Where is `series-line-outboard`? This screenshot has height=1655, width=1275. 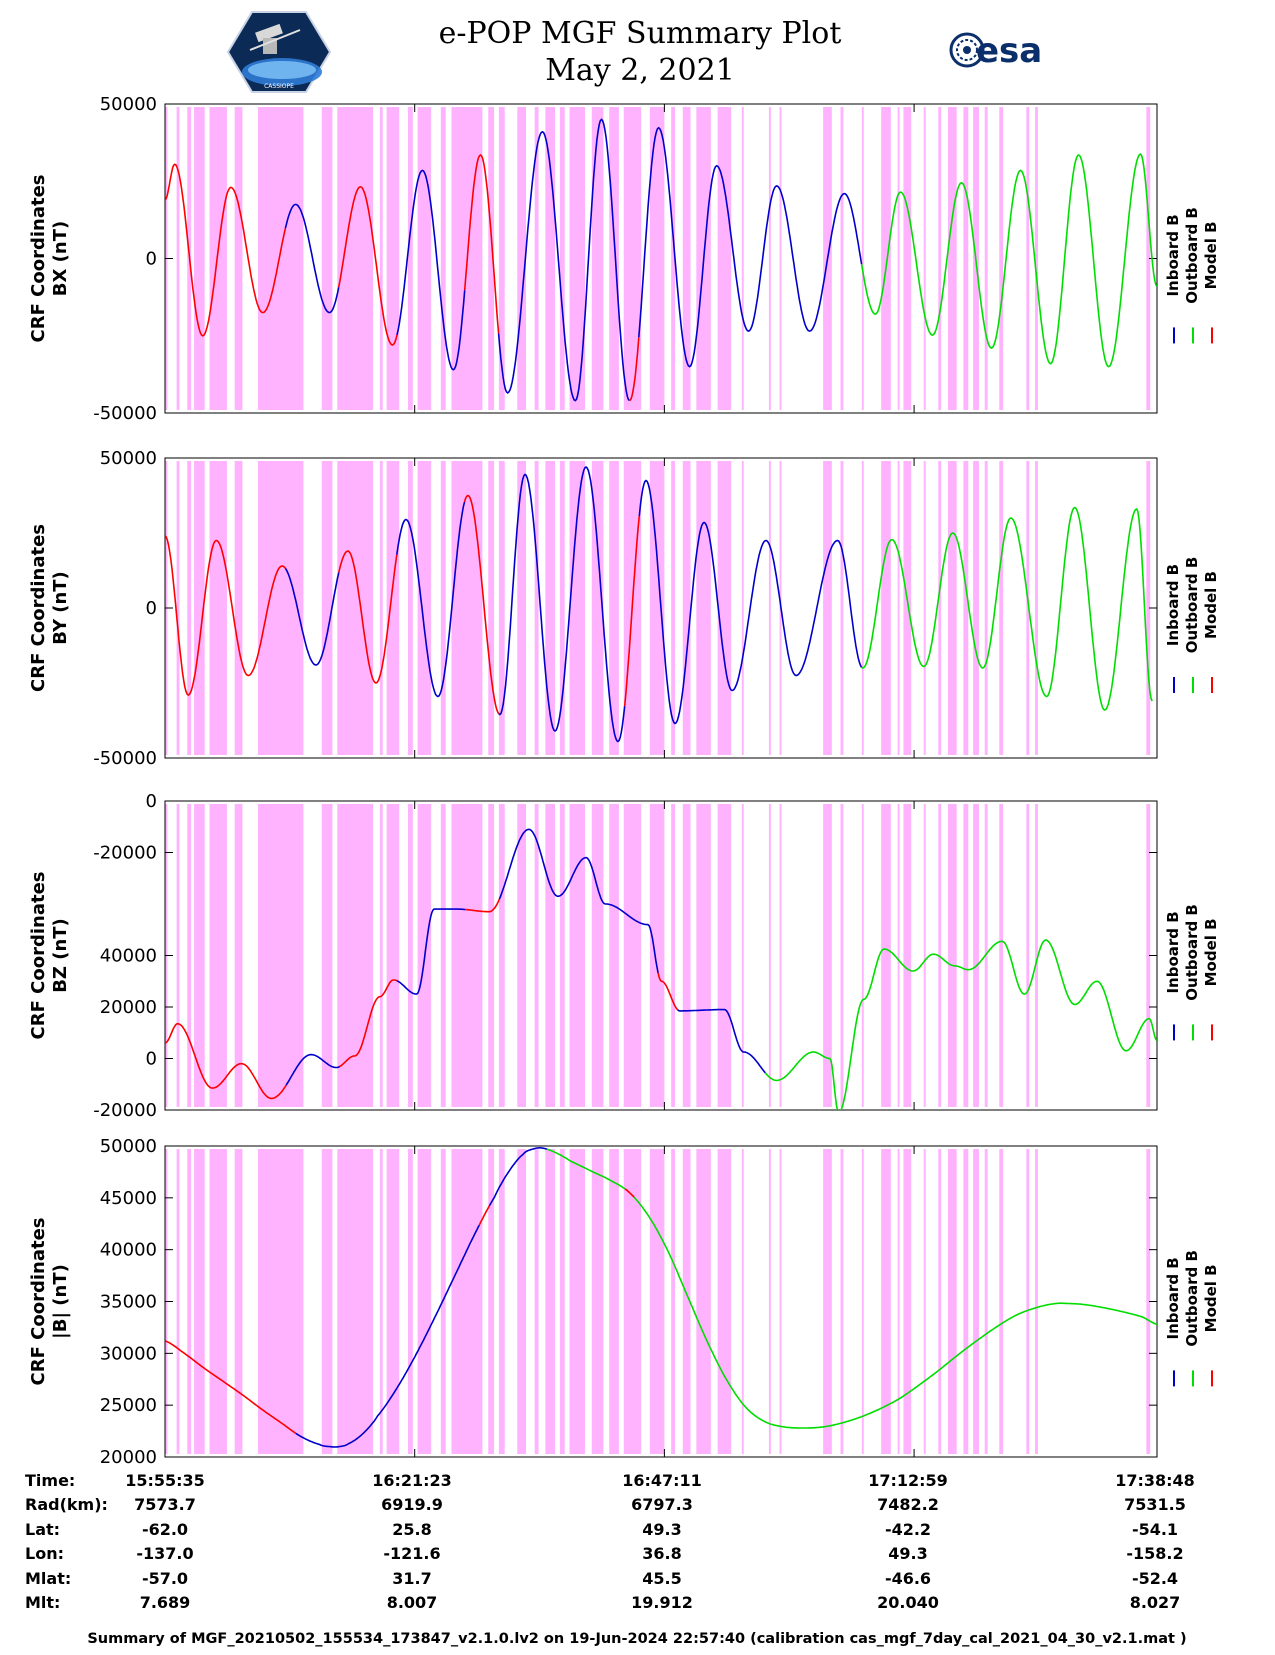 series-line-outboard is located at coordinates (1007, 608).